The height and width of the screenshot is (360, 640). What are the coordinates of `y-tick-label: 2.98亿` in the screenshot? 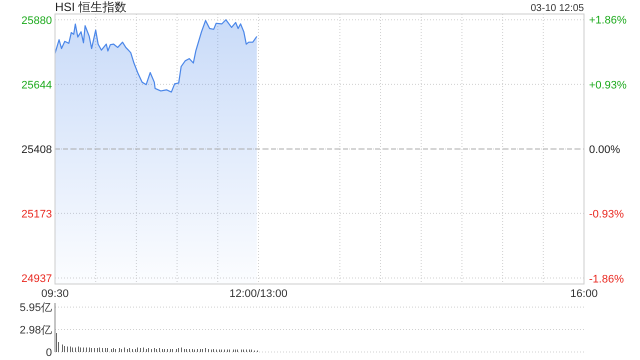 It's located at (36, 330).